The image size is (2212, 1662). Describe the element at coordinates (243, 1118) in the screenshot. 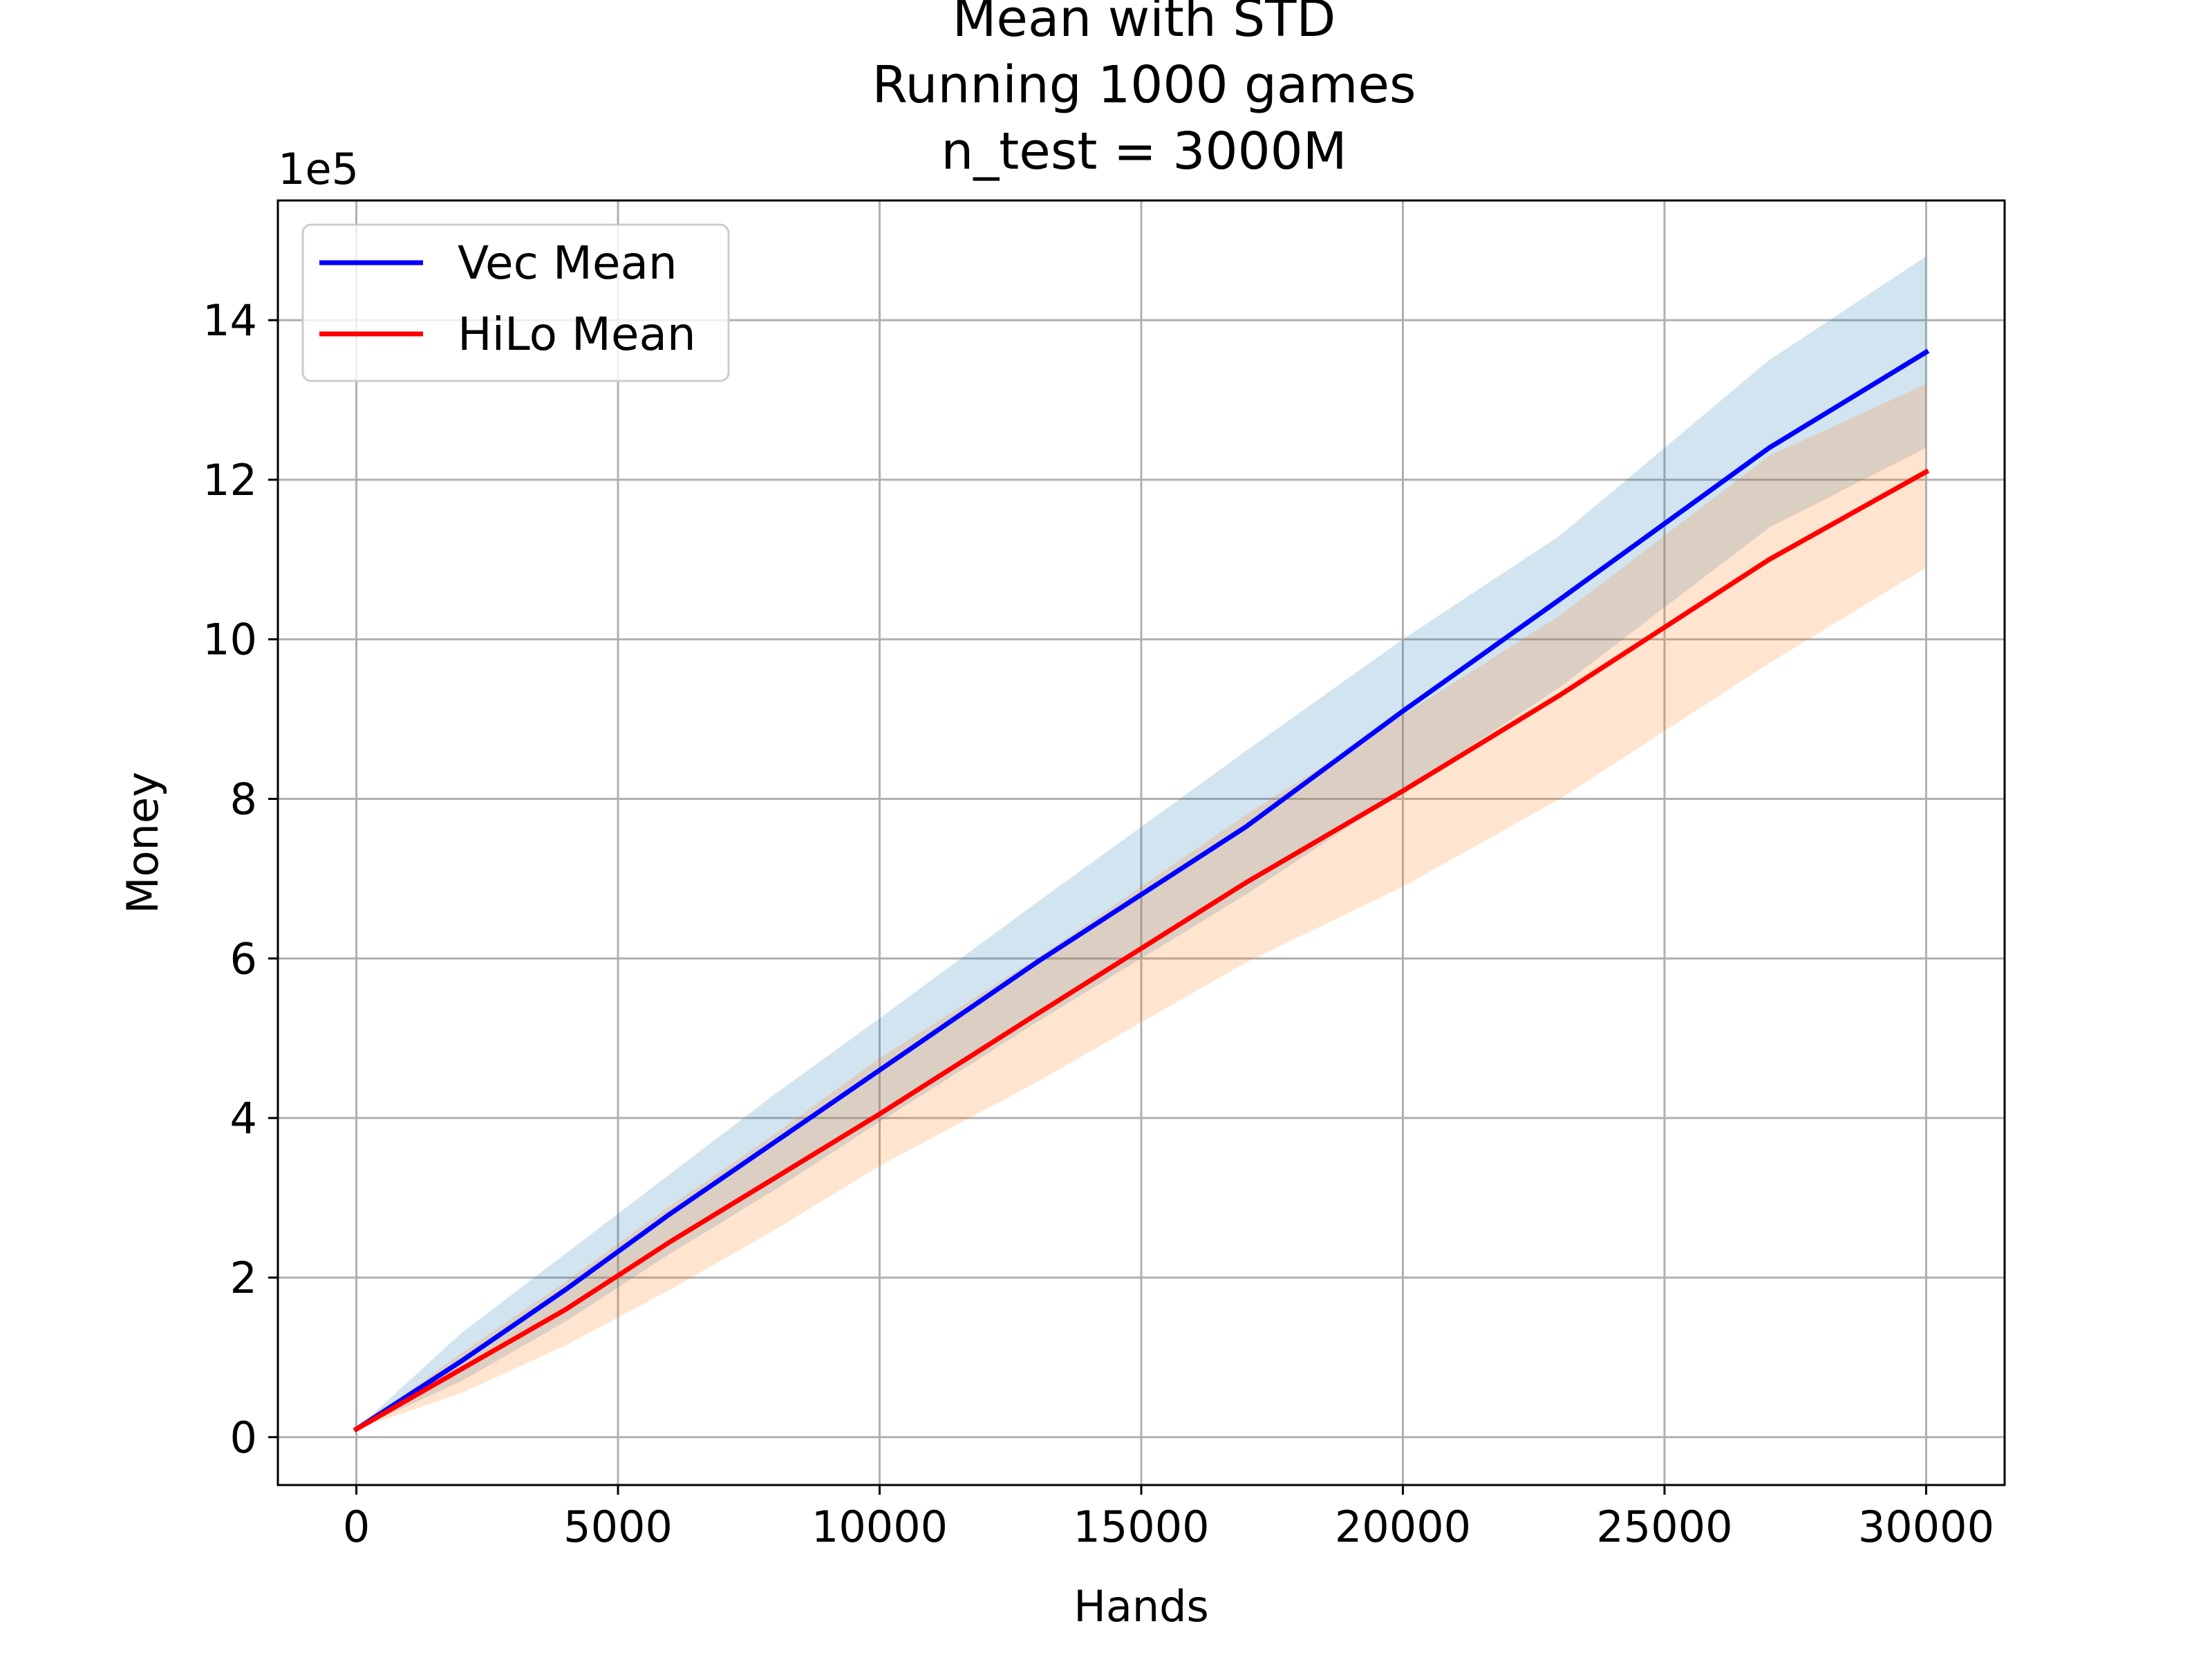

I see `y-tick-label: 4` at that location.